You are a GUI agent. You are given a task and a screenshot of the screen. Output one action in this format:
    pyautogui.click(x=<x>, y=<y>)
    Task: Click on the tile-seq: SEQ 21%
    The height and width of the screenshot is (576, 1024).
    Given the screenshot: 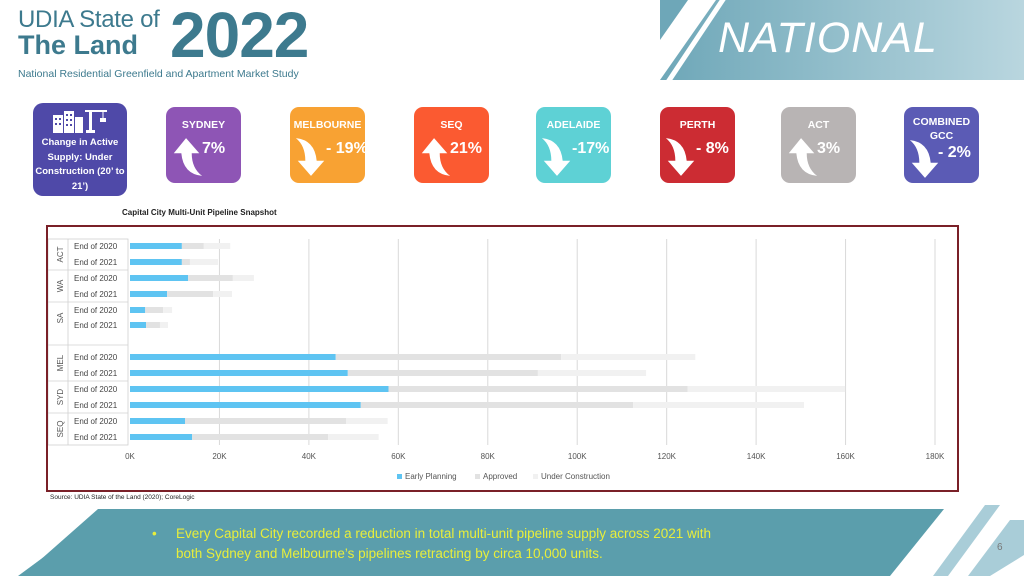 What is the action you would take?
    pyautogui.click(x=451, y=145)
    